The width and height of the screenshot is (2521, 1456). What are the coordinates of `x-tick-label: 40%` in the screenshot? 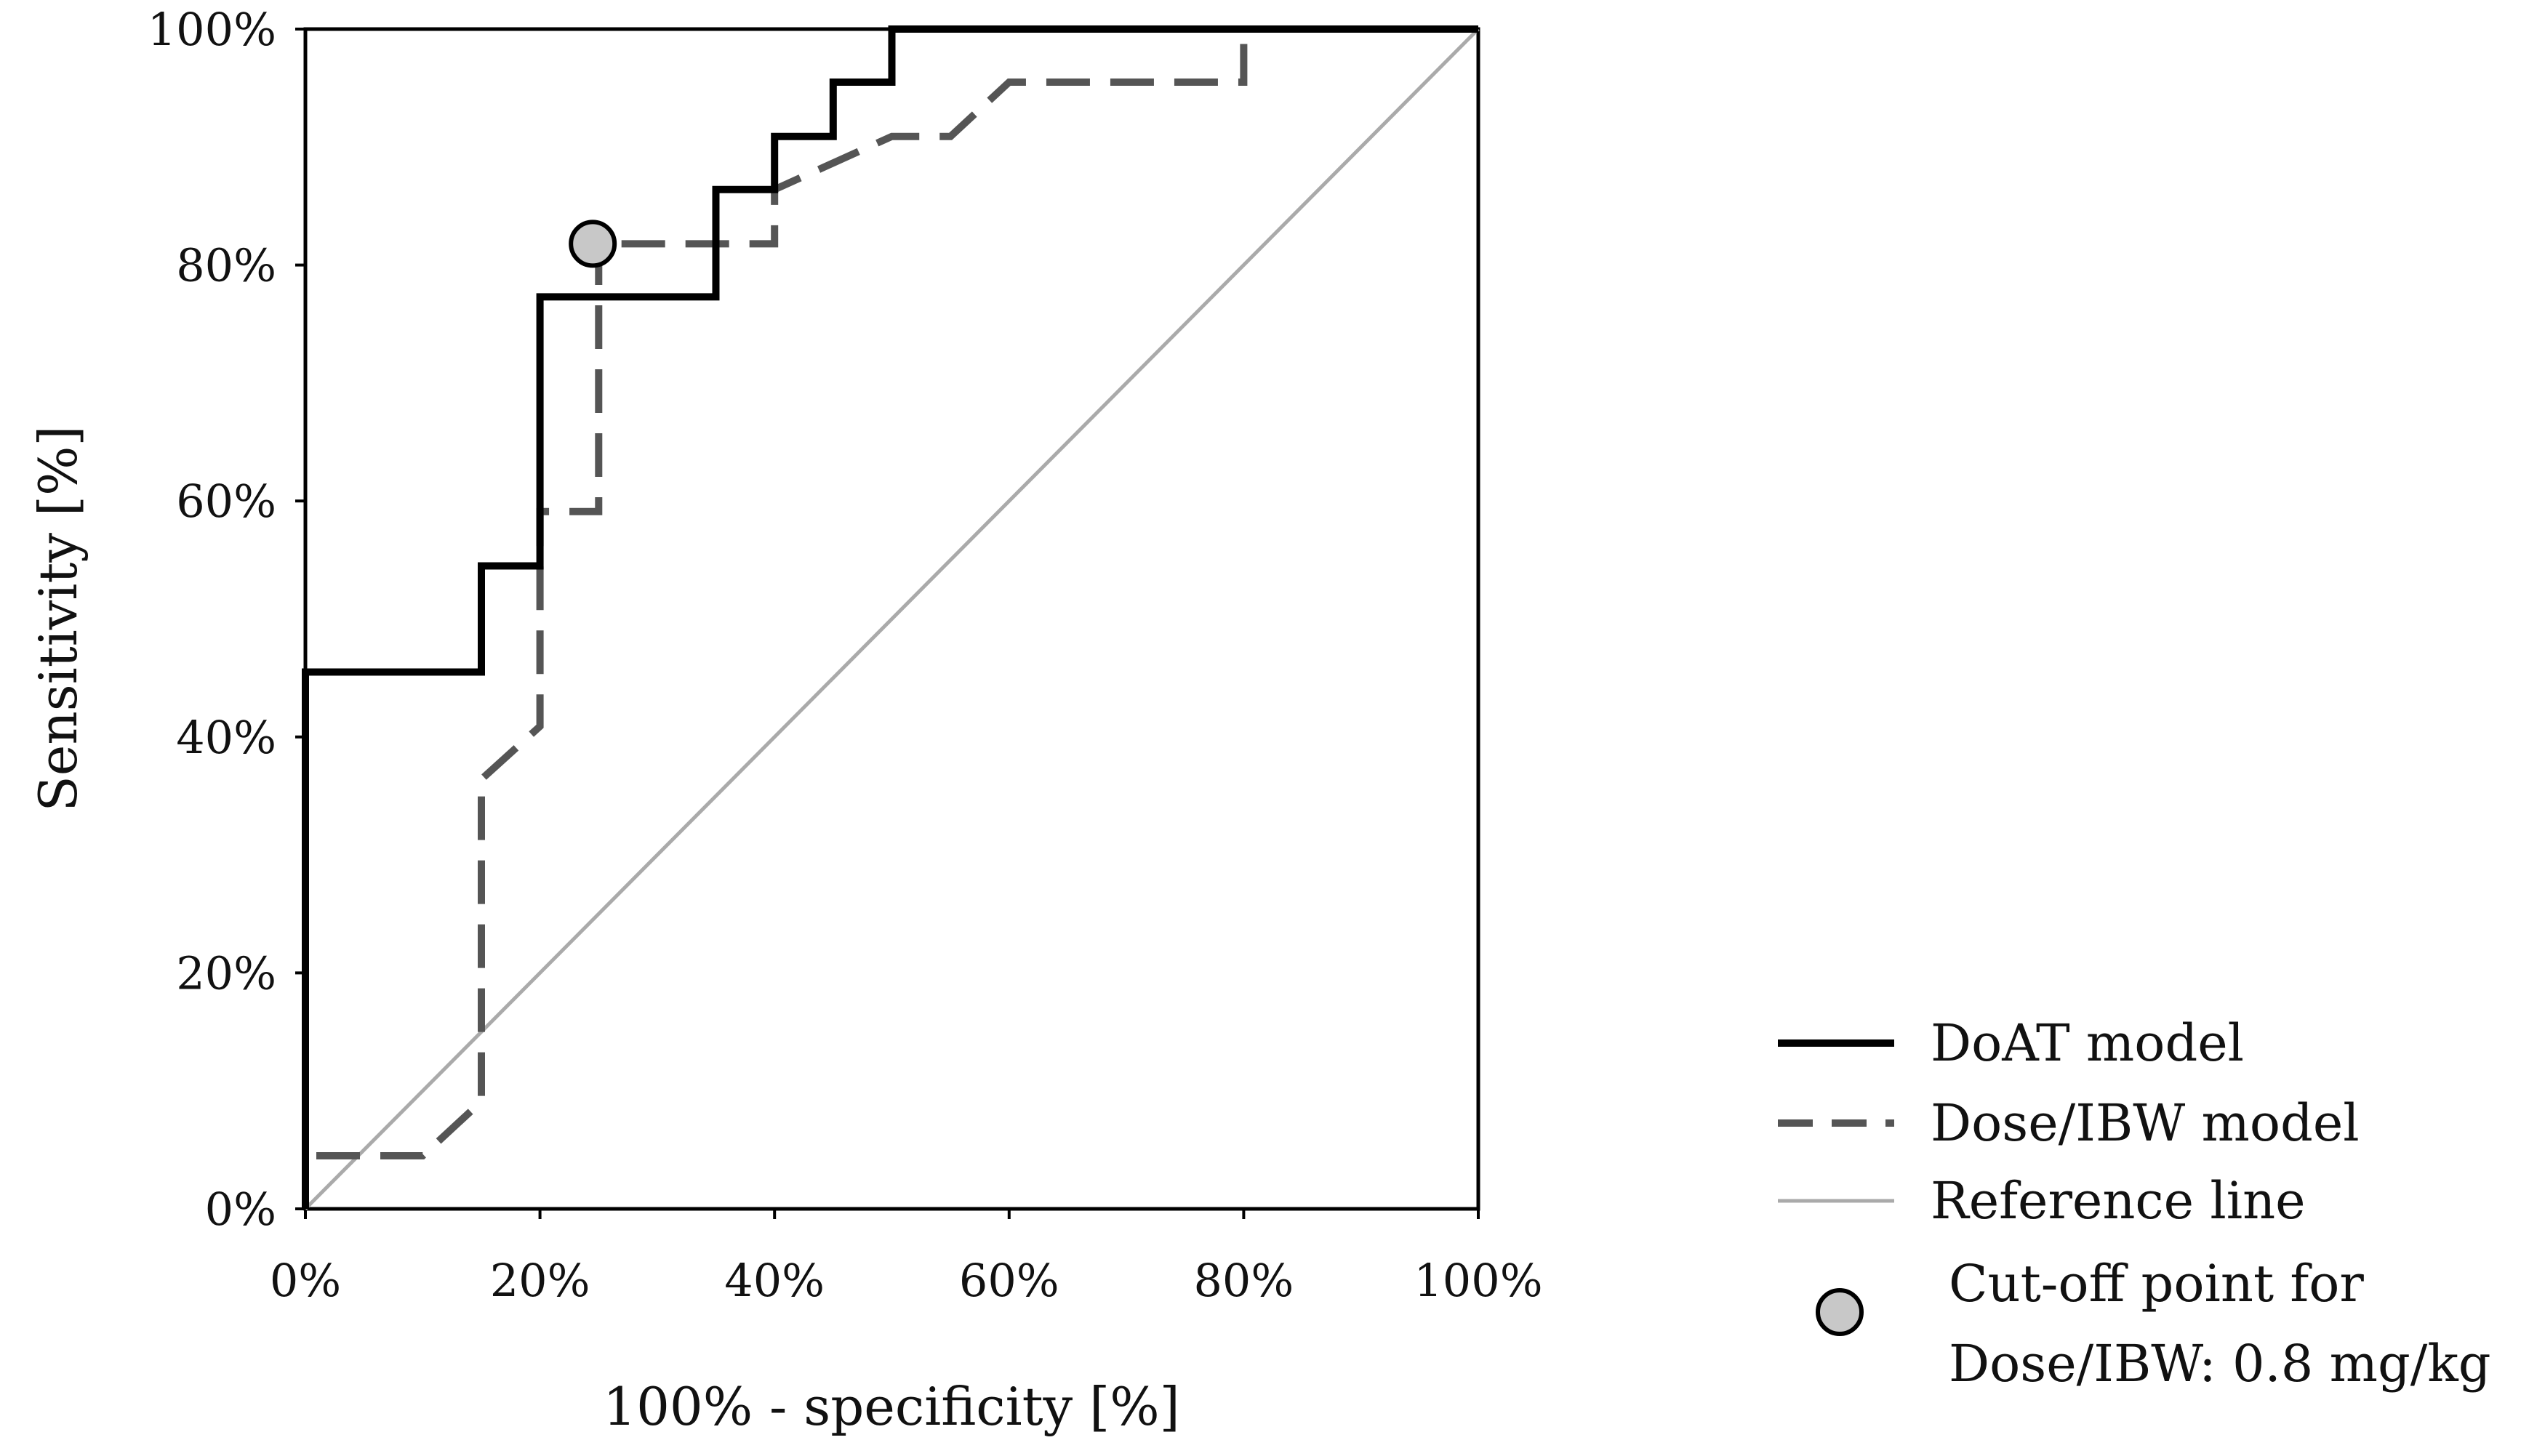 It's located at (774, 1280).